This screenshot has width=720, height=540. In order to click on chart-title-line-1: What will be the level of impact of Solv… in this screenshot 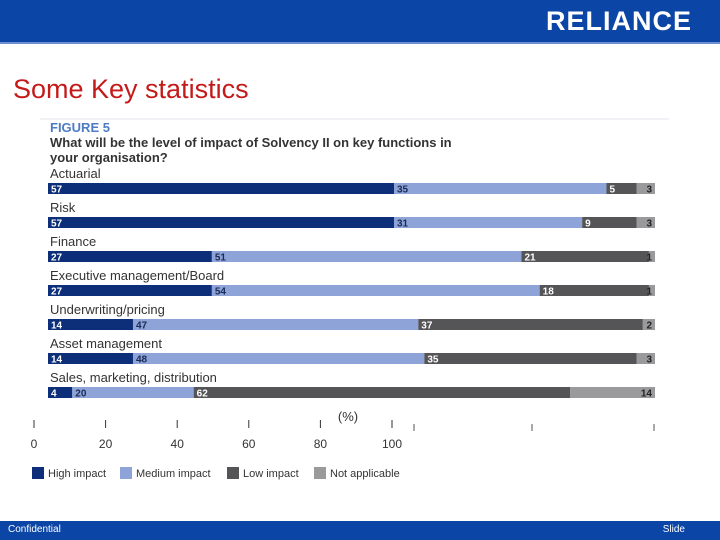, I will do `click(251, 142)`.